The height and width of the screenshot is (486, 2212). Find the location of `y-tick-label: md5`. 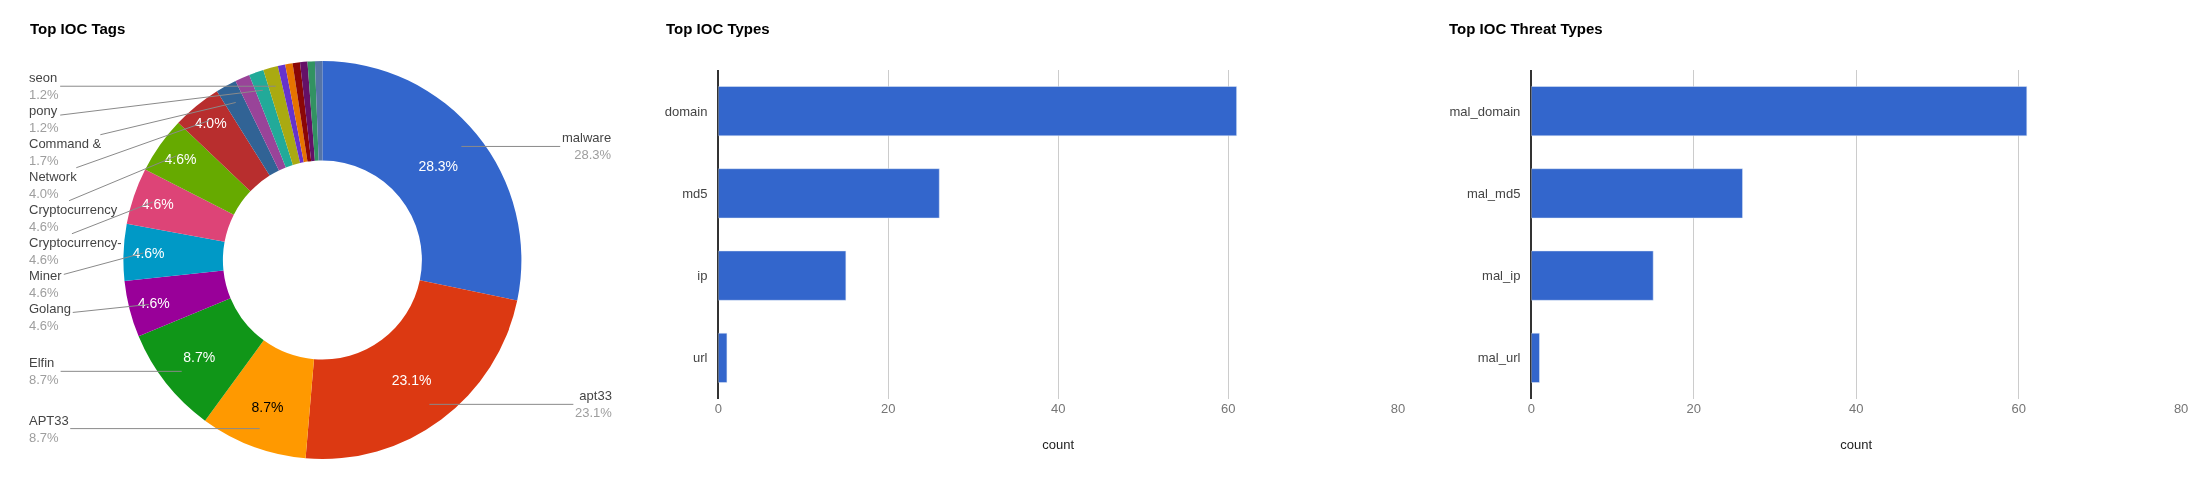

y-tick-label: md5 is located at coordinates (695, 193).